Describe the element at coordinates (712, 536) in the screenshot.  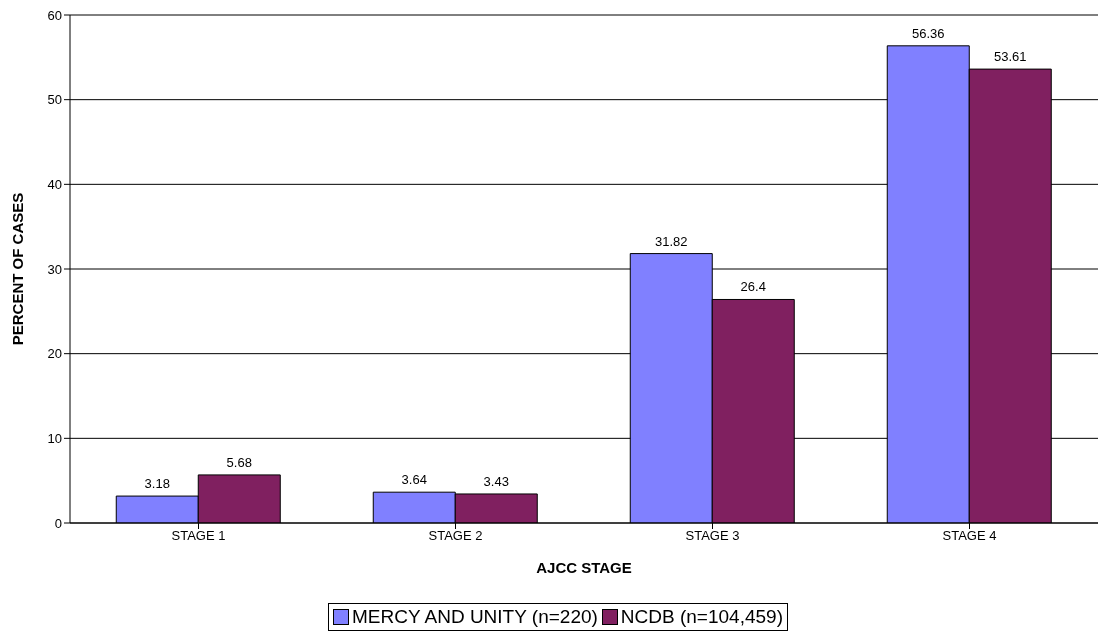
I see `x-tick-label: STAGE 3` at that location.